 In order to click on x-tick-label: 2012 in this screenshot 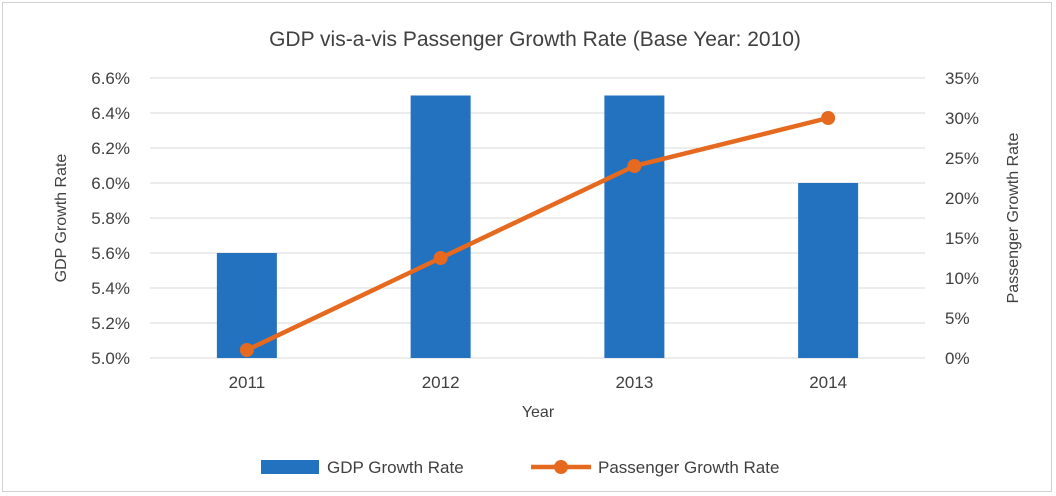, I will do `click(441, 382)`.